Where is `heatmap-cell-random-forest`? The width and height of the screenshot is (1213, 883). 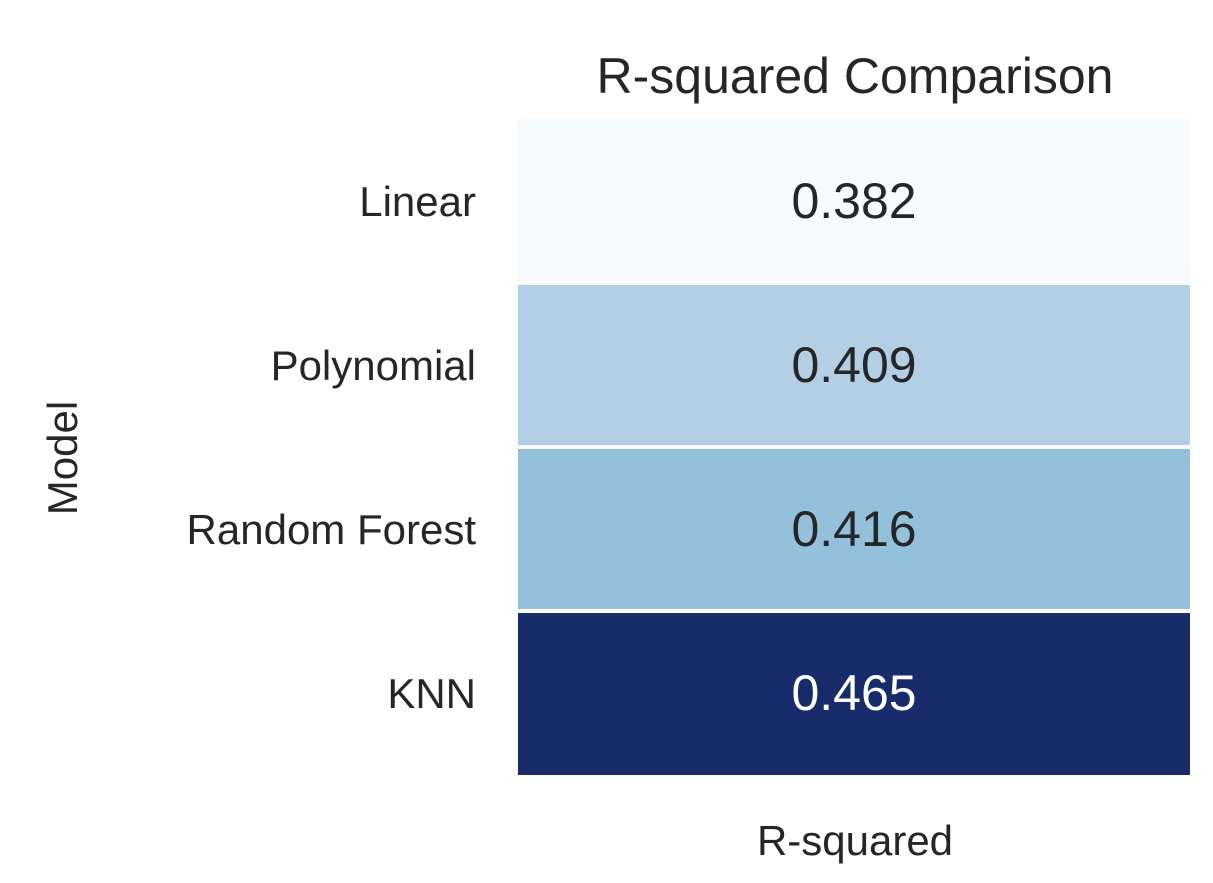
heatmap-cell-random-forest is located at coordinates (854, 529).